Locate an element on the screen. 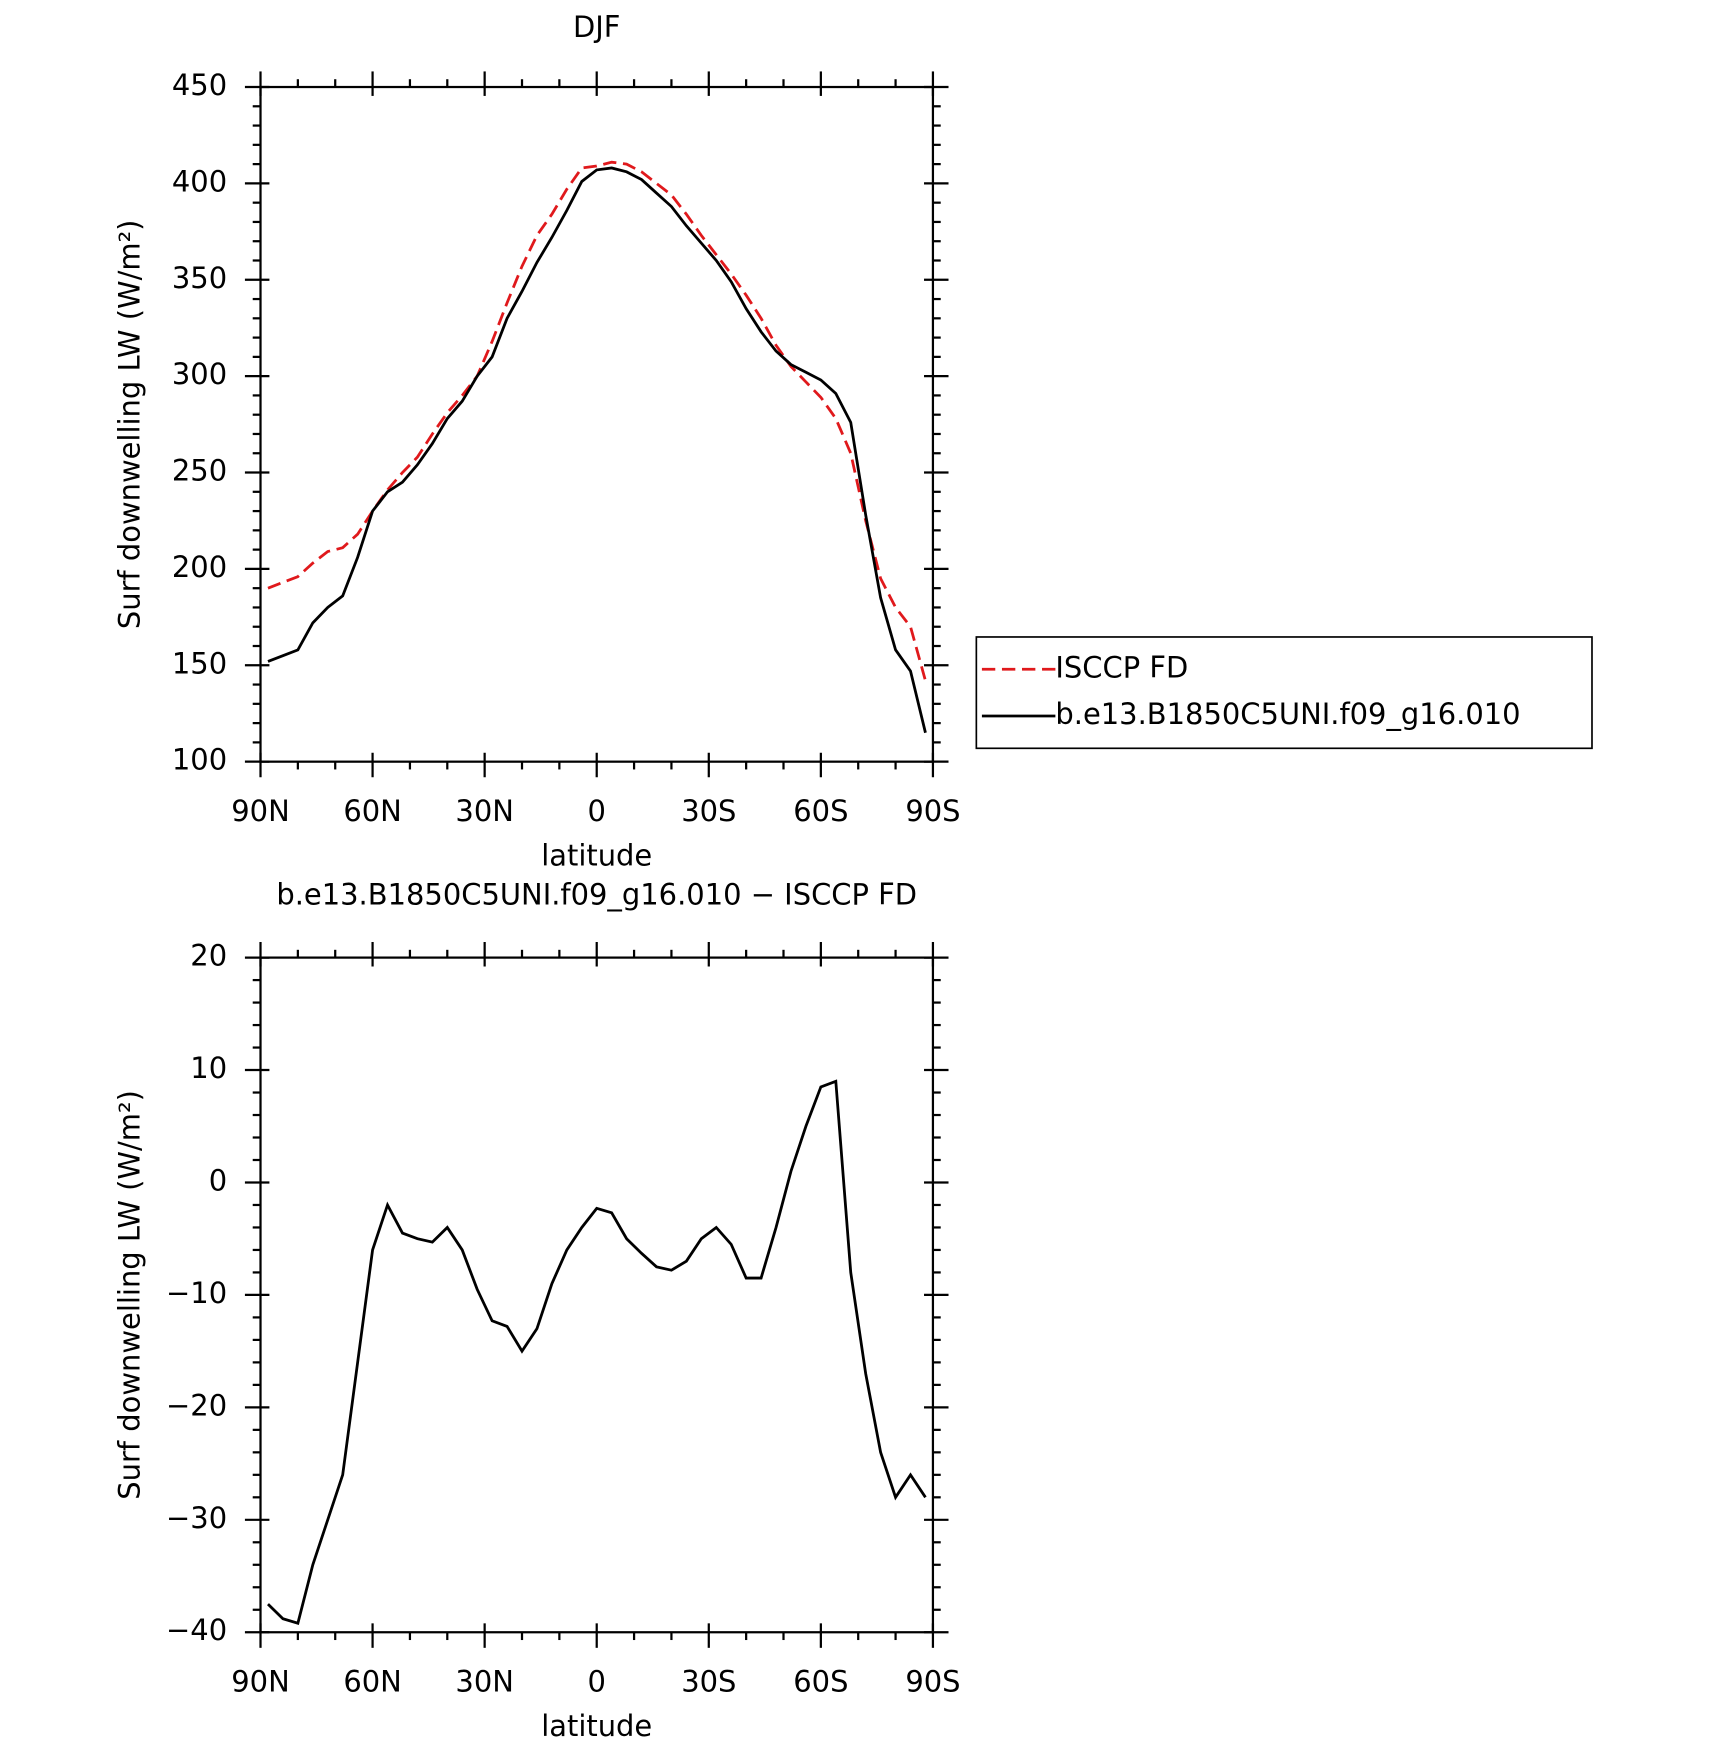  y-tick-label: −20 is located at coordinates (196, 1405).